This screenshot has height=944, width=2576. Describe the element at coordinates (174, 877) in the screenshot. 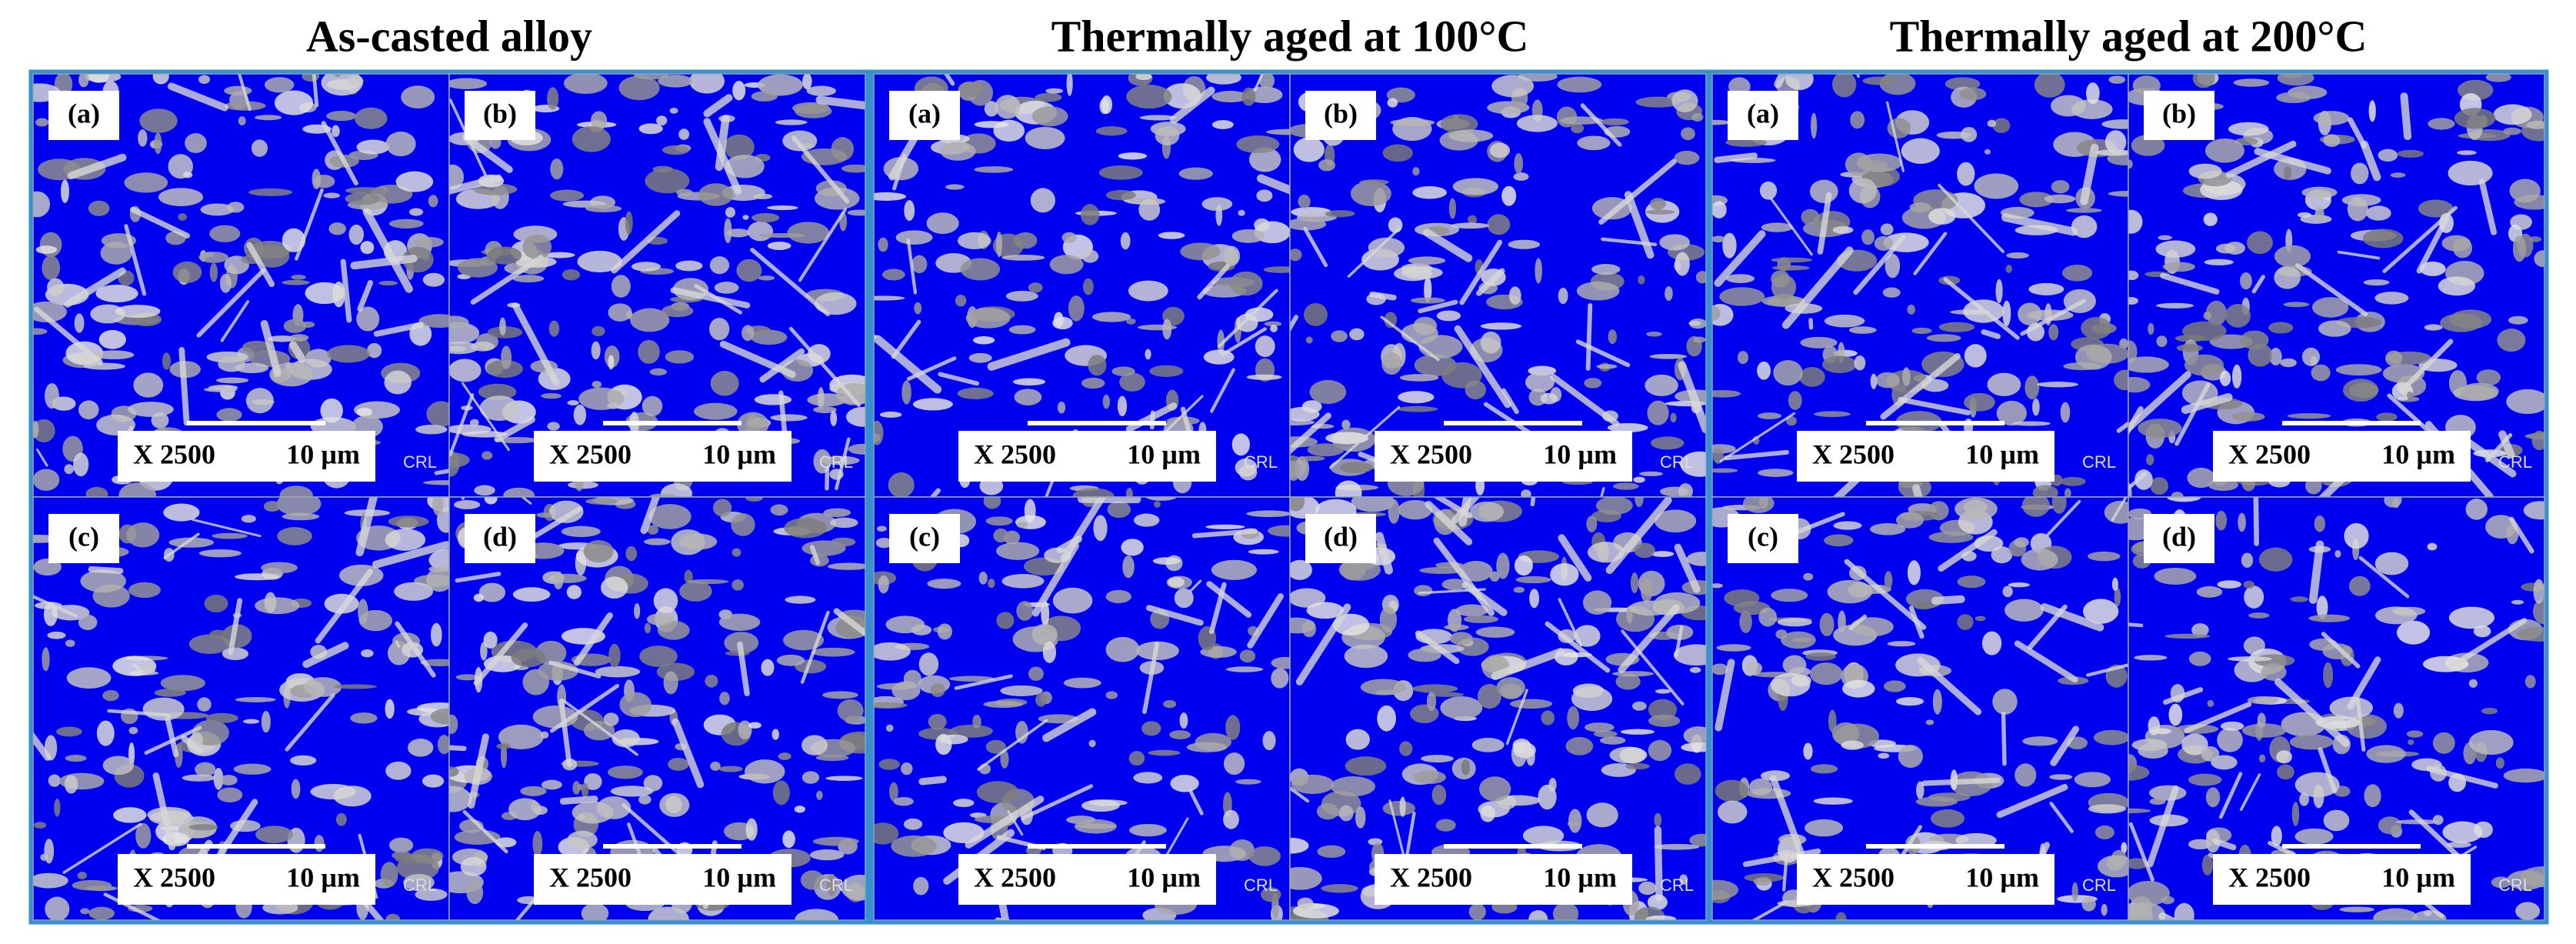

I see `magnification: X 2500` at that location.